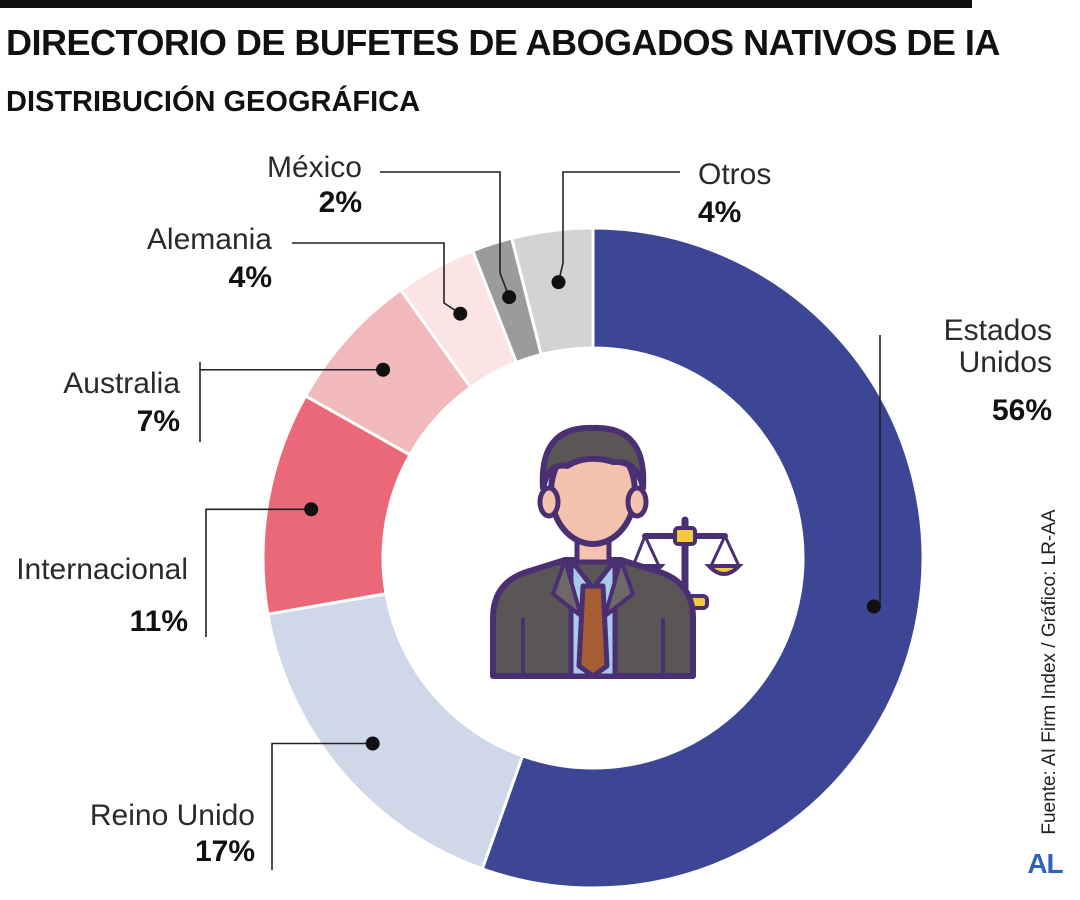  What do you see at coordinates (121, 383) in the screenshot?
I see `slice-label-australia: Australia` at bounding box center [121, 383].